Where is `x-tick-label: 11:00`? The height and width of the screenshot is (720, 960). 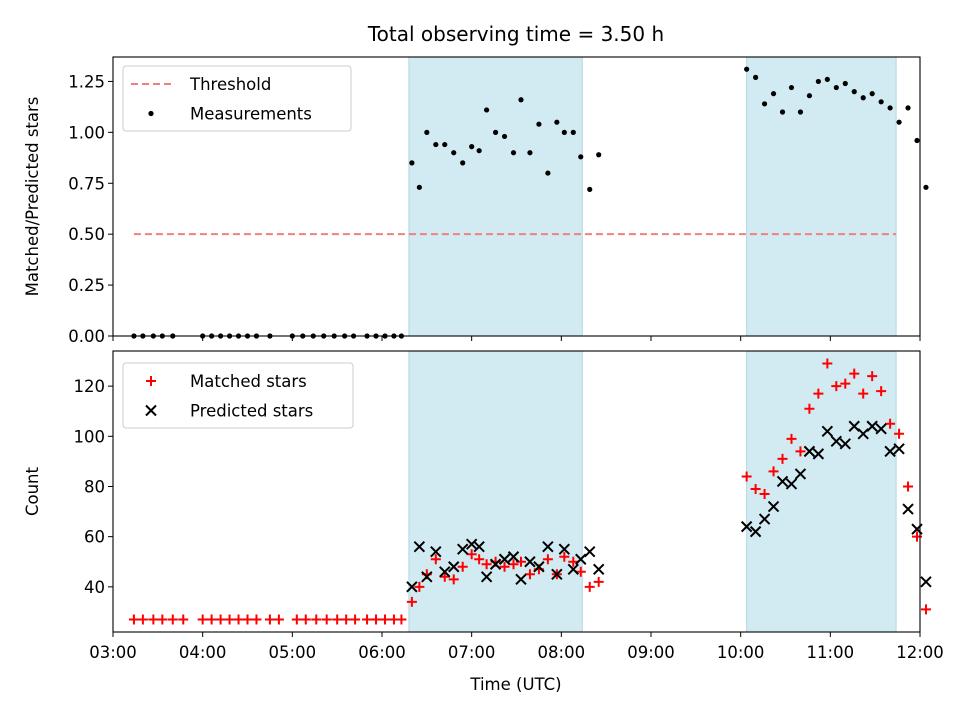
x-tick-label: 11:00 is located at coordinates (831, 652).